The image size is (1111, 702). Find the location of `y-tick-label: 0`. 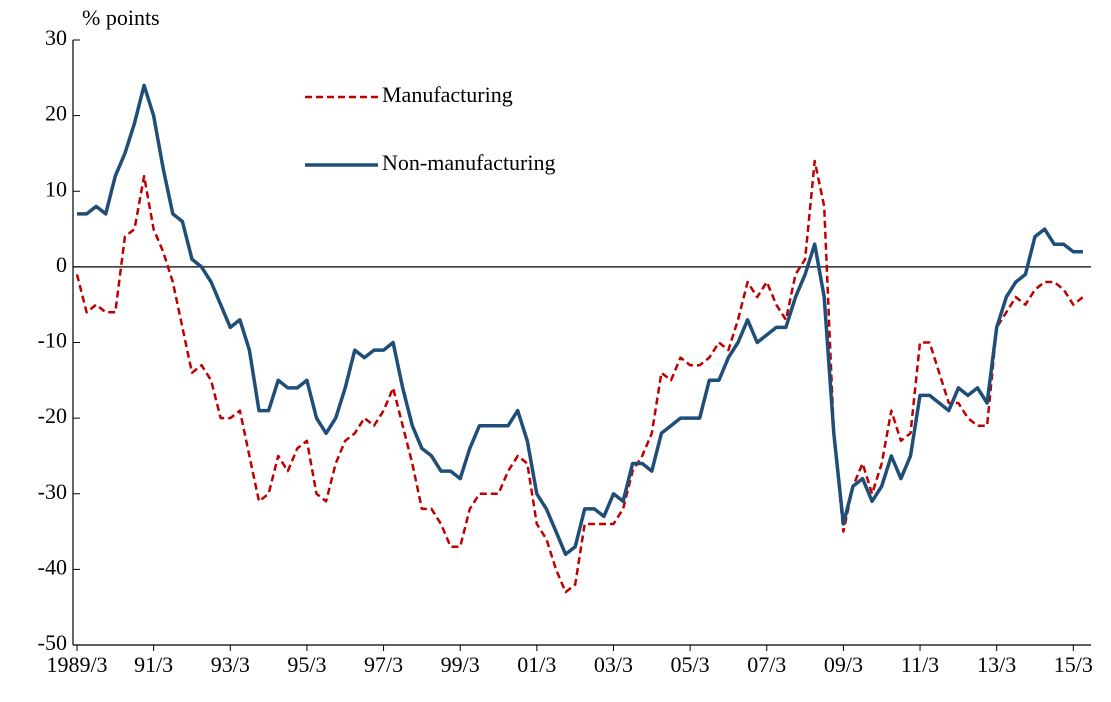

y-tick-label: 0 is located at coordinates (61, 264).